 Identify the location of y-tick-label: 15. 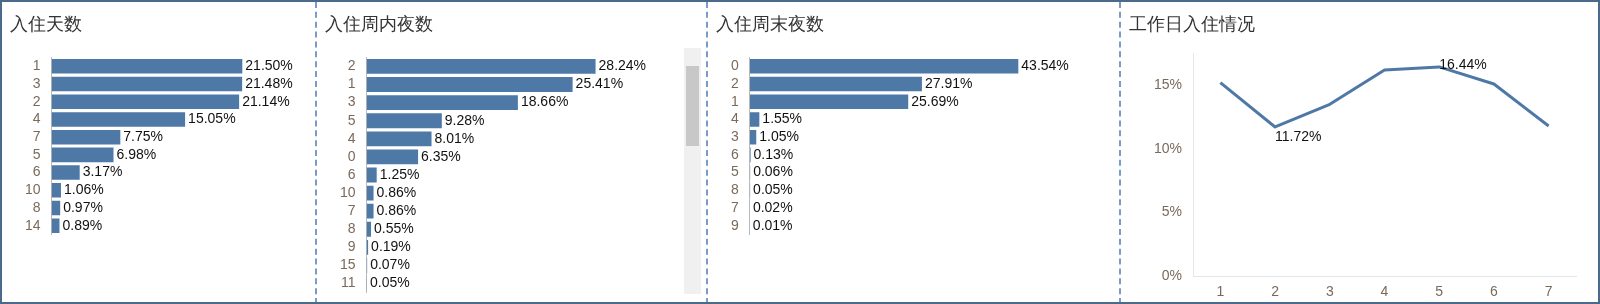
(347, 264).